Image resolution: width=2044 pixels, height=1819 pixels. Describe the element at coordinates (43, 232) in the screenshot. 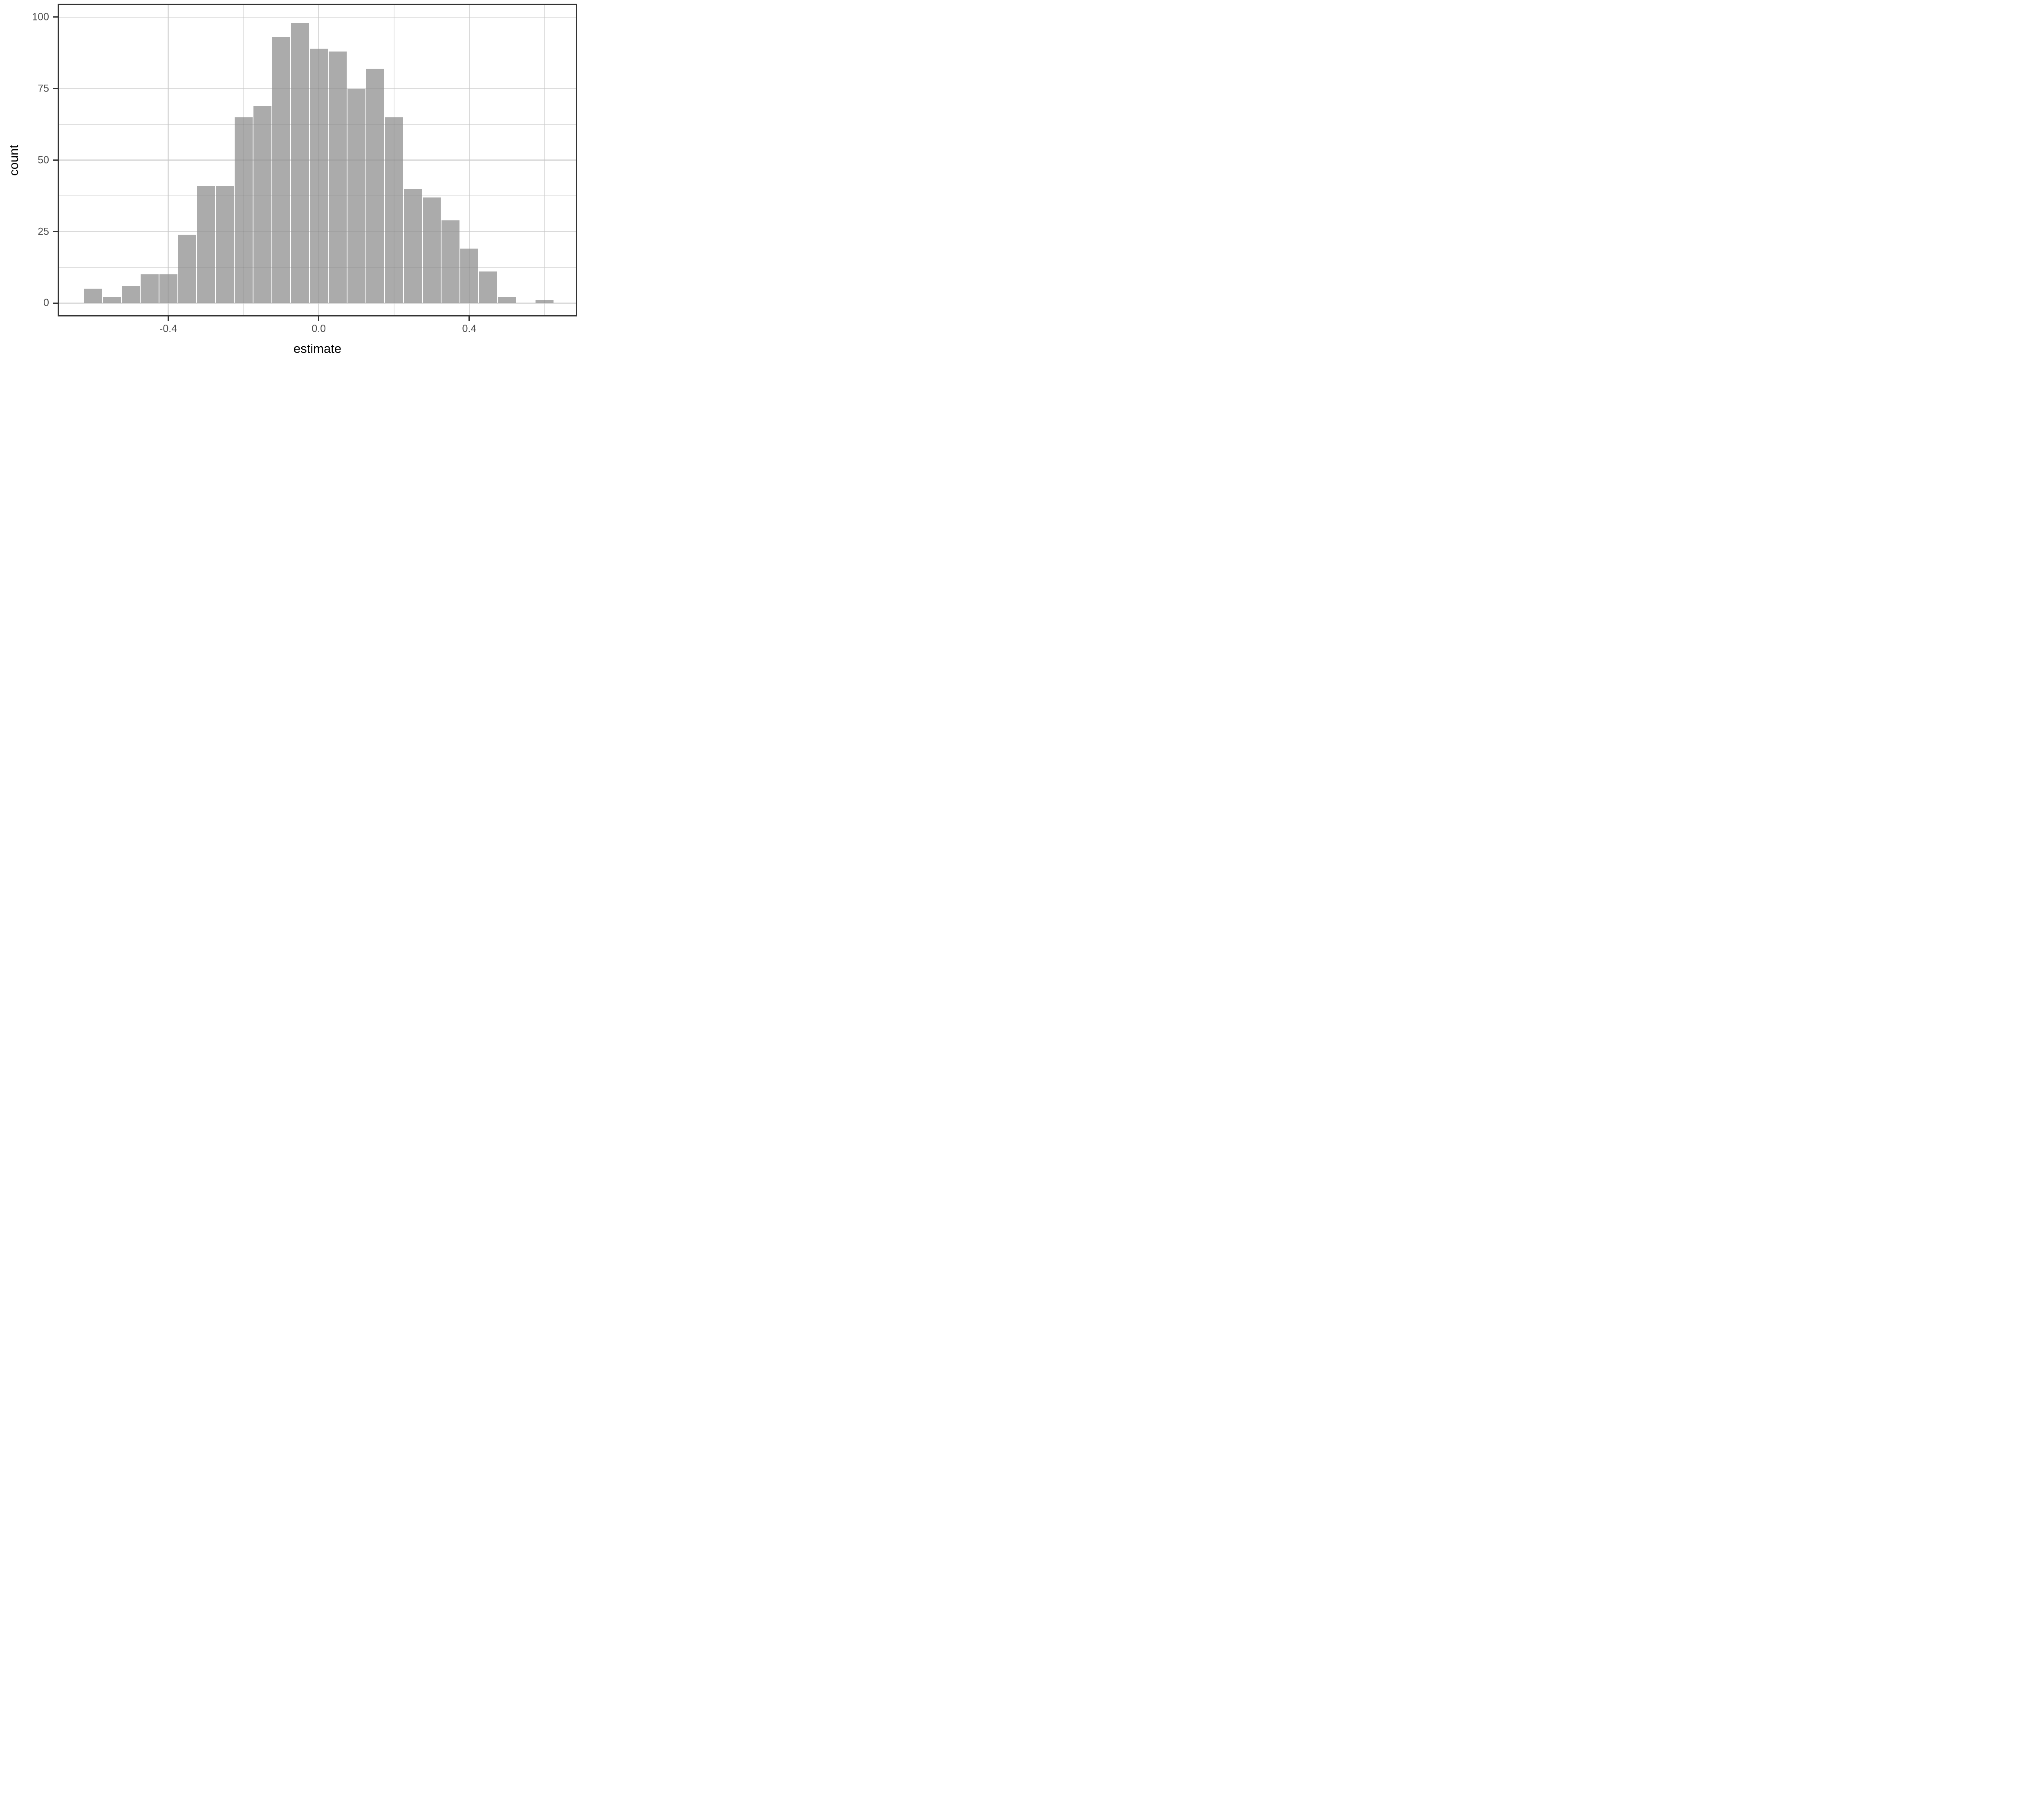

I see `y-tick-label: 25` at that location.